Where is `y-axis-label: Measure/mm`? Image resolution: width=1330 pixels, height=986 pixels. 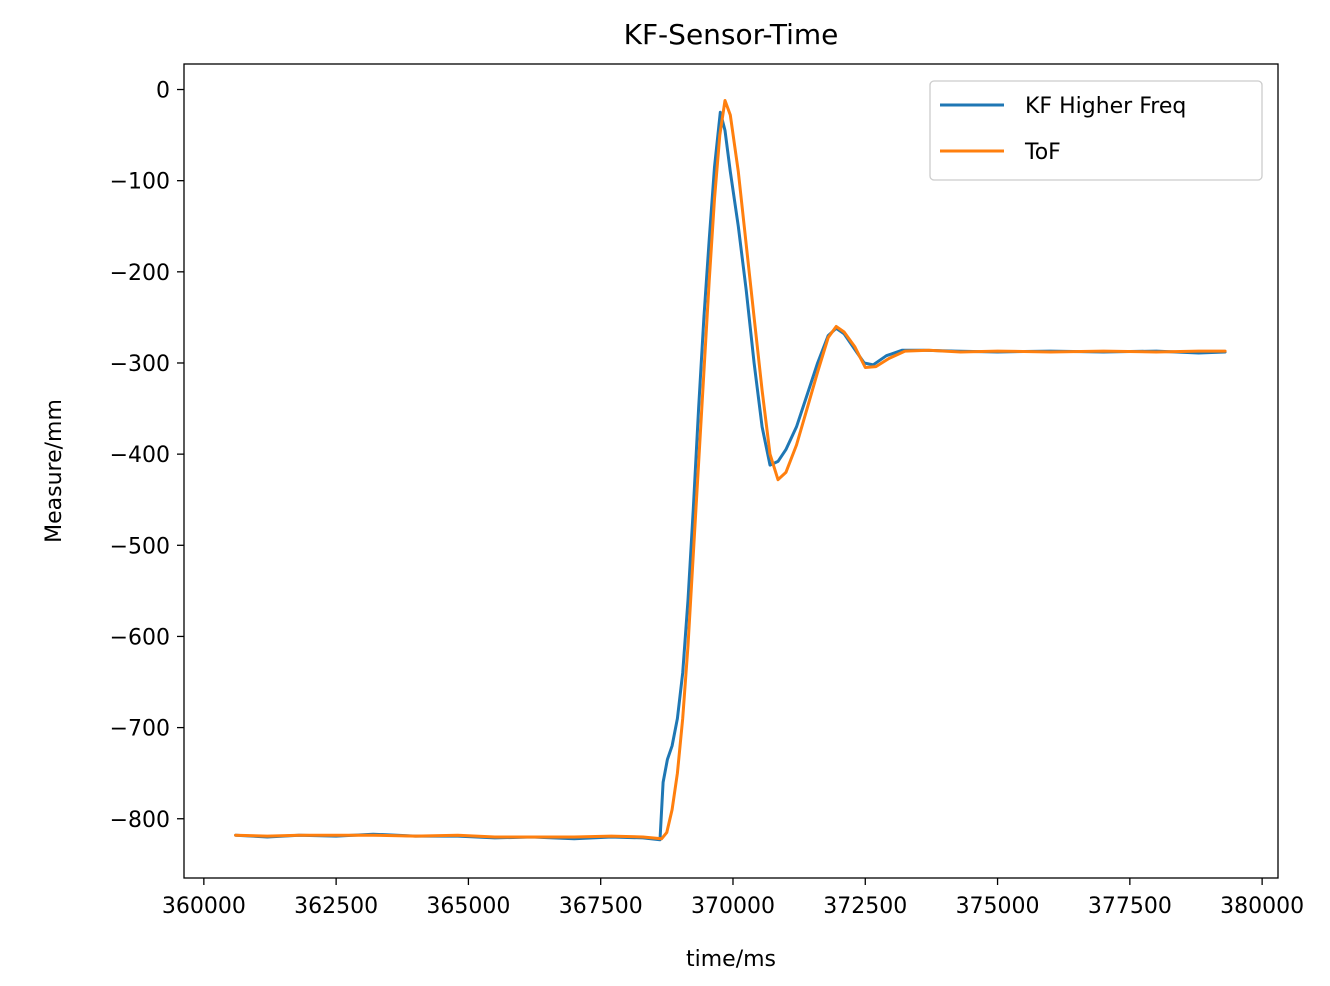 y-axis-label: Measure/mm is located at coordinates (54, 471).